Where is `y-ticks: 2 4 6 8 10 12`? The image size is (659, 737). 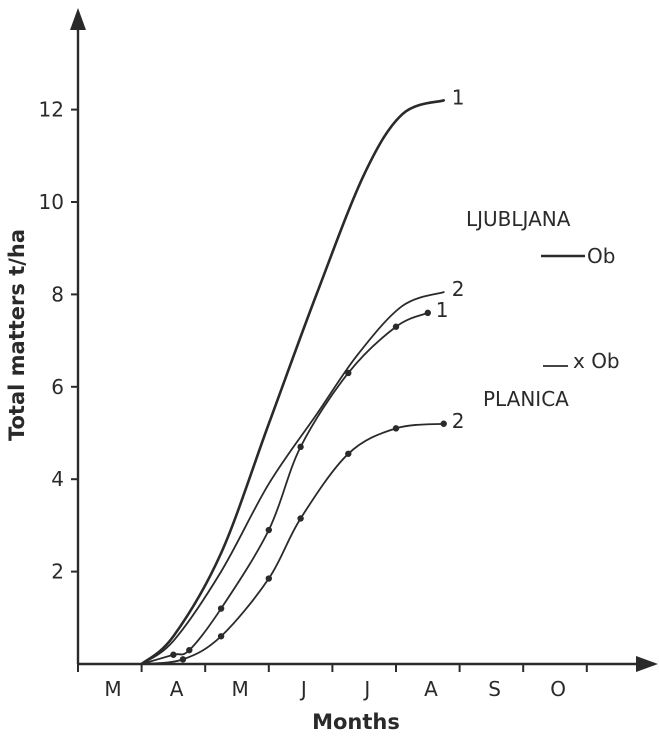
y-ticks: 2 4 6 8 10 12 is located at coordinates (58, 341).